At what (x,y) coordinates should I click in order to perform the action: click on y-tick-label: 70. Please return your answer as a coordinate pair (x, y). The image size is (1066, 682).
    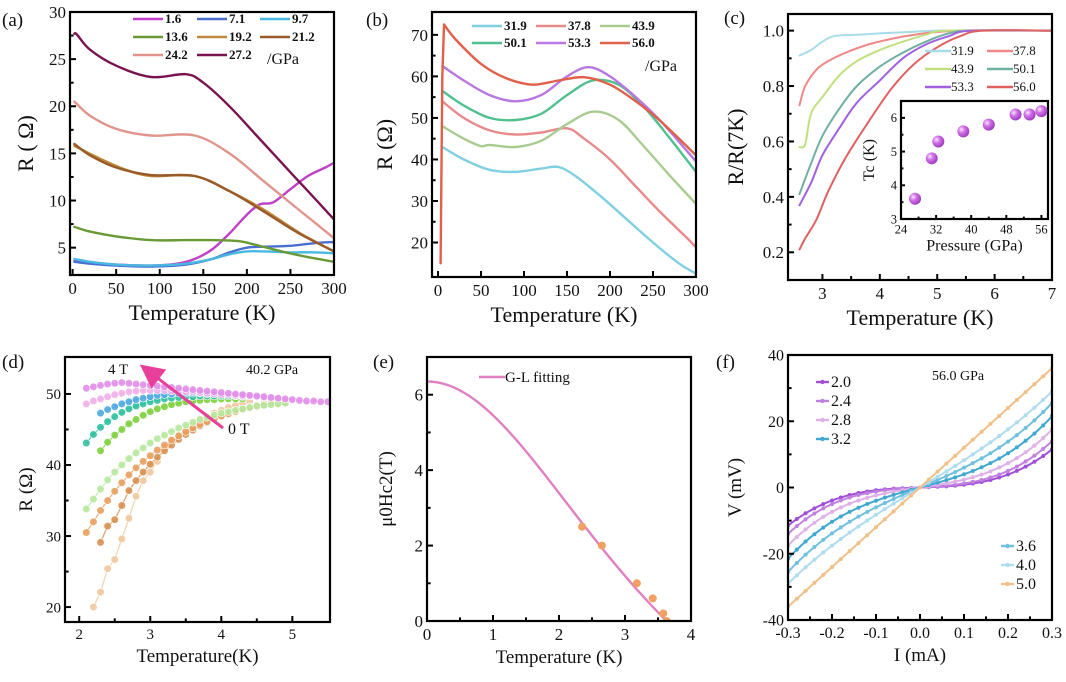
    Looking at the image, I should click on (419, 35).